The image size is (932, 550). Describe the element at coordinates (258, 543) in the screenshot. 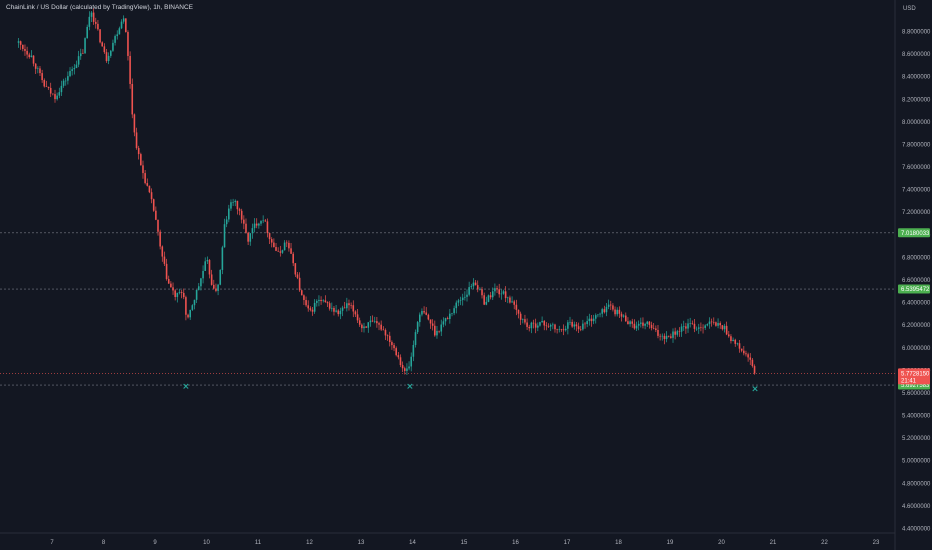

I see `x-tick-label: 11` at that location.